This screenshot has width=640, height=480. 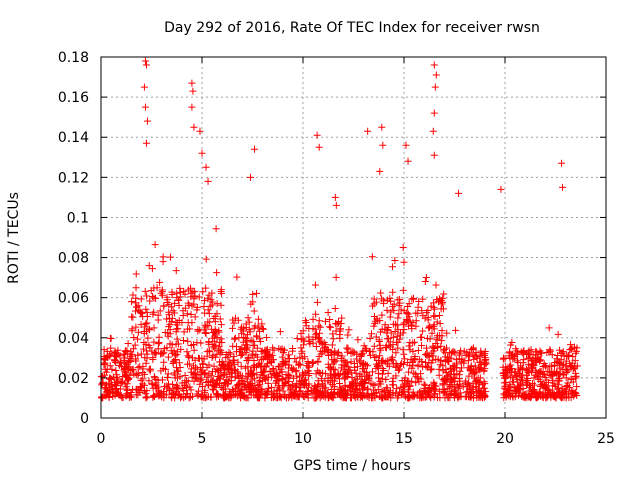 What do you see at coordinates (73, 299) in the screenshot?
I see `y-tick-label: 0.06` at bounding box center [73, 299].